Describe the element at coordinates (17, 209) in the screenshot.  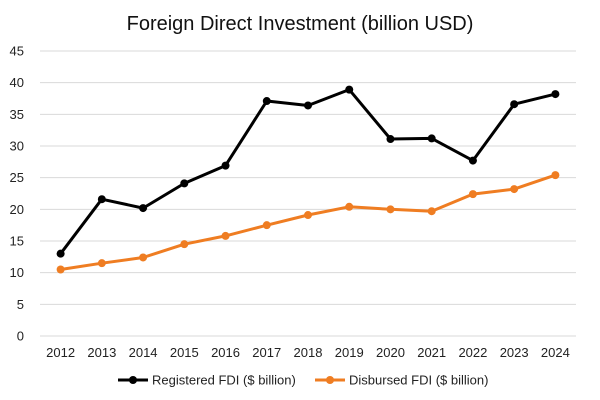
I see `y-tick-label: 20` at that location.